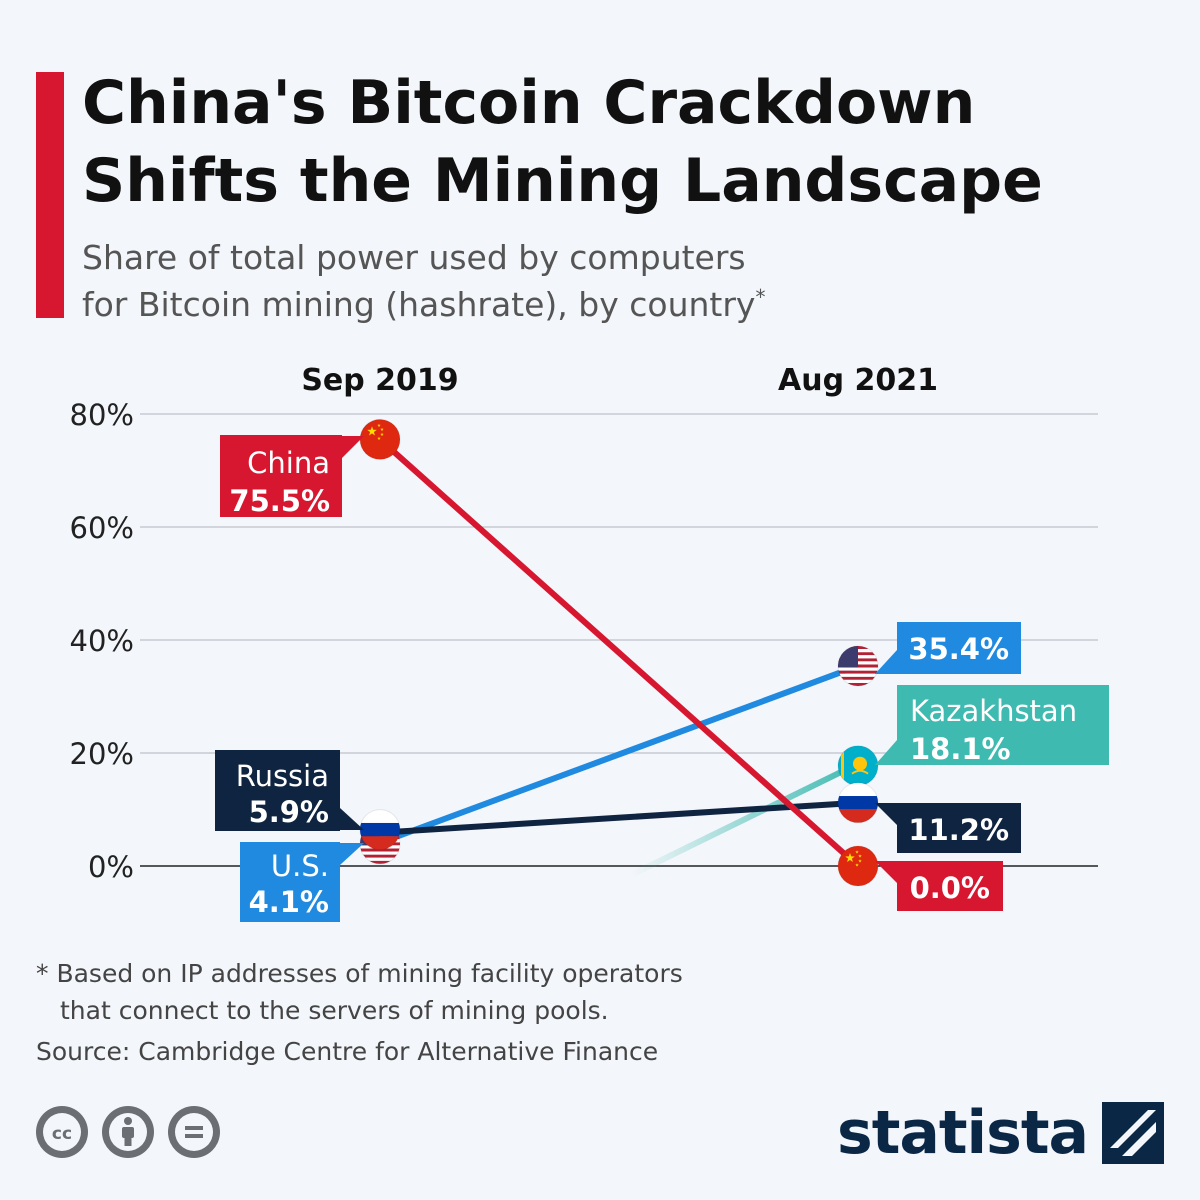  What do you see at coordinates (102, 415) in the screenshot?
I see `y-tick-label: 80%` at bounding box center [102, 415].